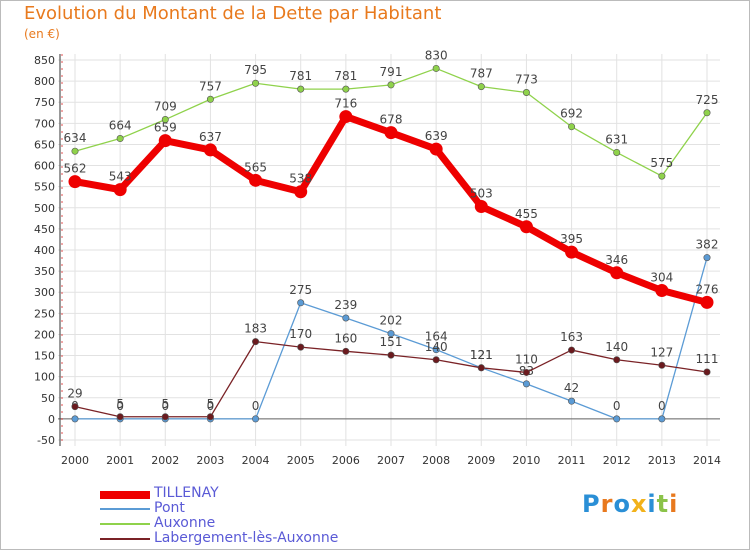 The image size is (750, 550). What do you see at coordinates (44, 377) in the screenshot?
I see `y-tick-label: 100` at bounding box center [44, 377].